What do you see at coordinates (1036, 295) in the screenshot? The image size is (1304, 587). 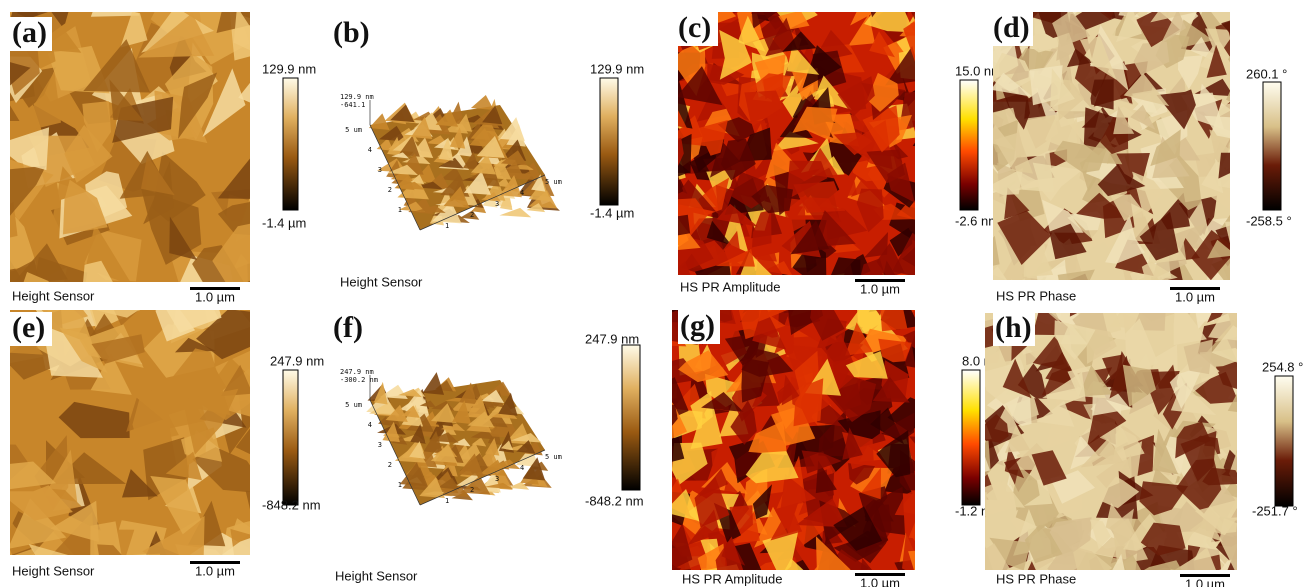 I see `caption: HS PR Phase` at bounding box center [1036, 295].